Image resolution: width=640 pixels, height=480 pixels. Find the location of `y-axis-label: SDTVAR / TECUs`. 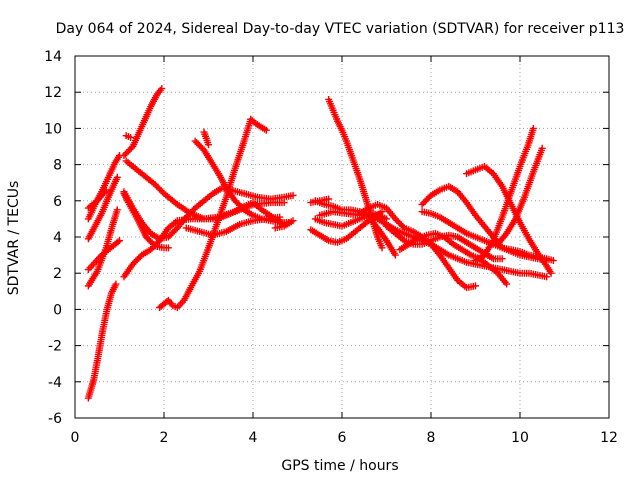

y-axis-label: SDTVAR / TECUs is located at coordinates (14, 238).